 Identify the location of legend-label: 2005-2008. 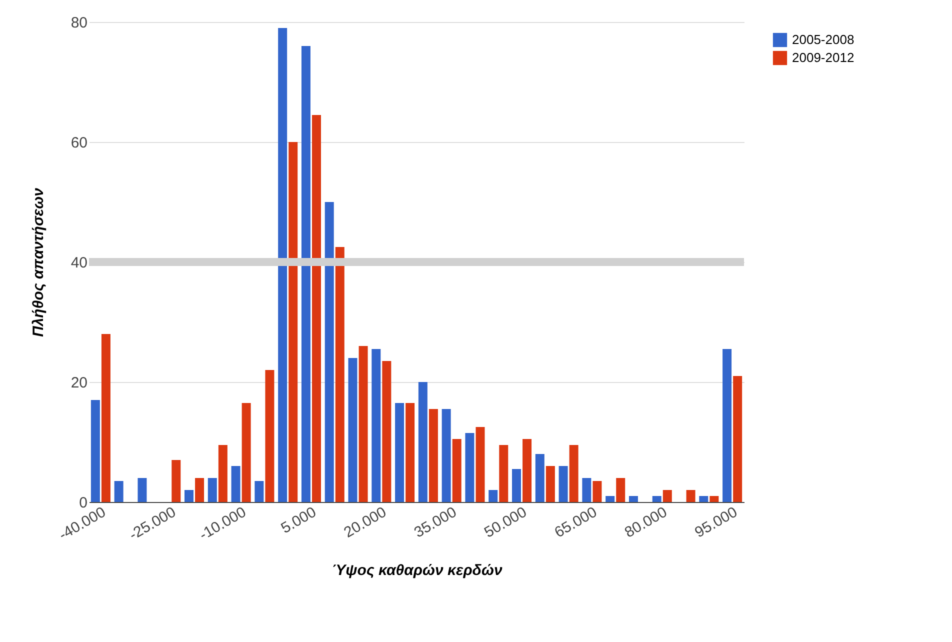
(823, 39).